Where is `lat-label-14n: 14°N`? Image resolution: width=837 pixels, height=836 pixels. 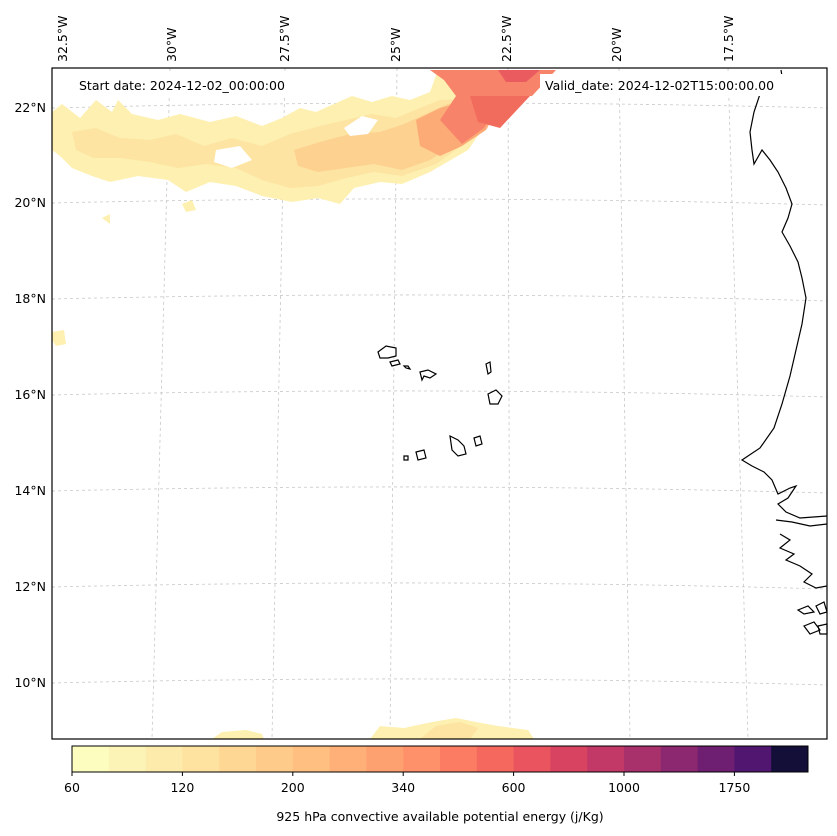
lat-label-14n: 14°N is located at coordinates (30, 490).